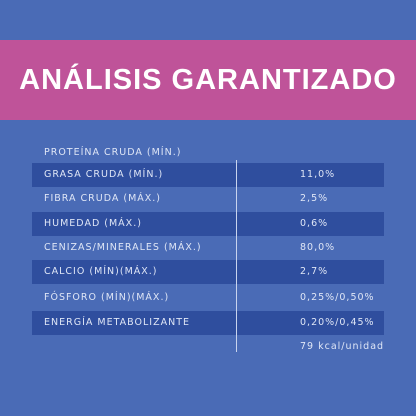 The height and width of the screenshot is (416, 416). I want to click on table-row: HUMEDAD (MÁX.) 0,6%, so click(208, 224).